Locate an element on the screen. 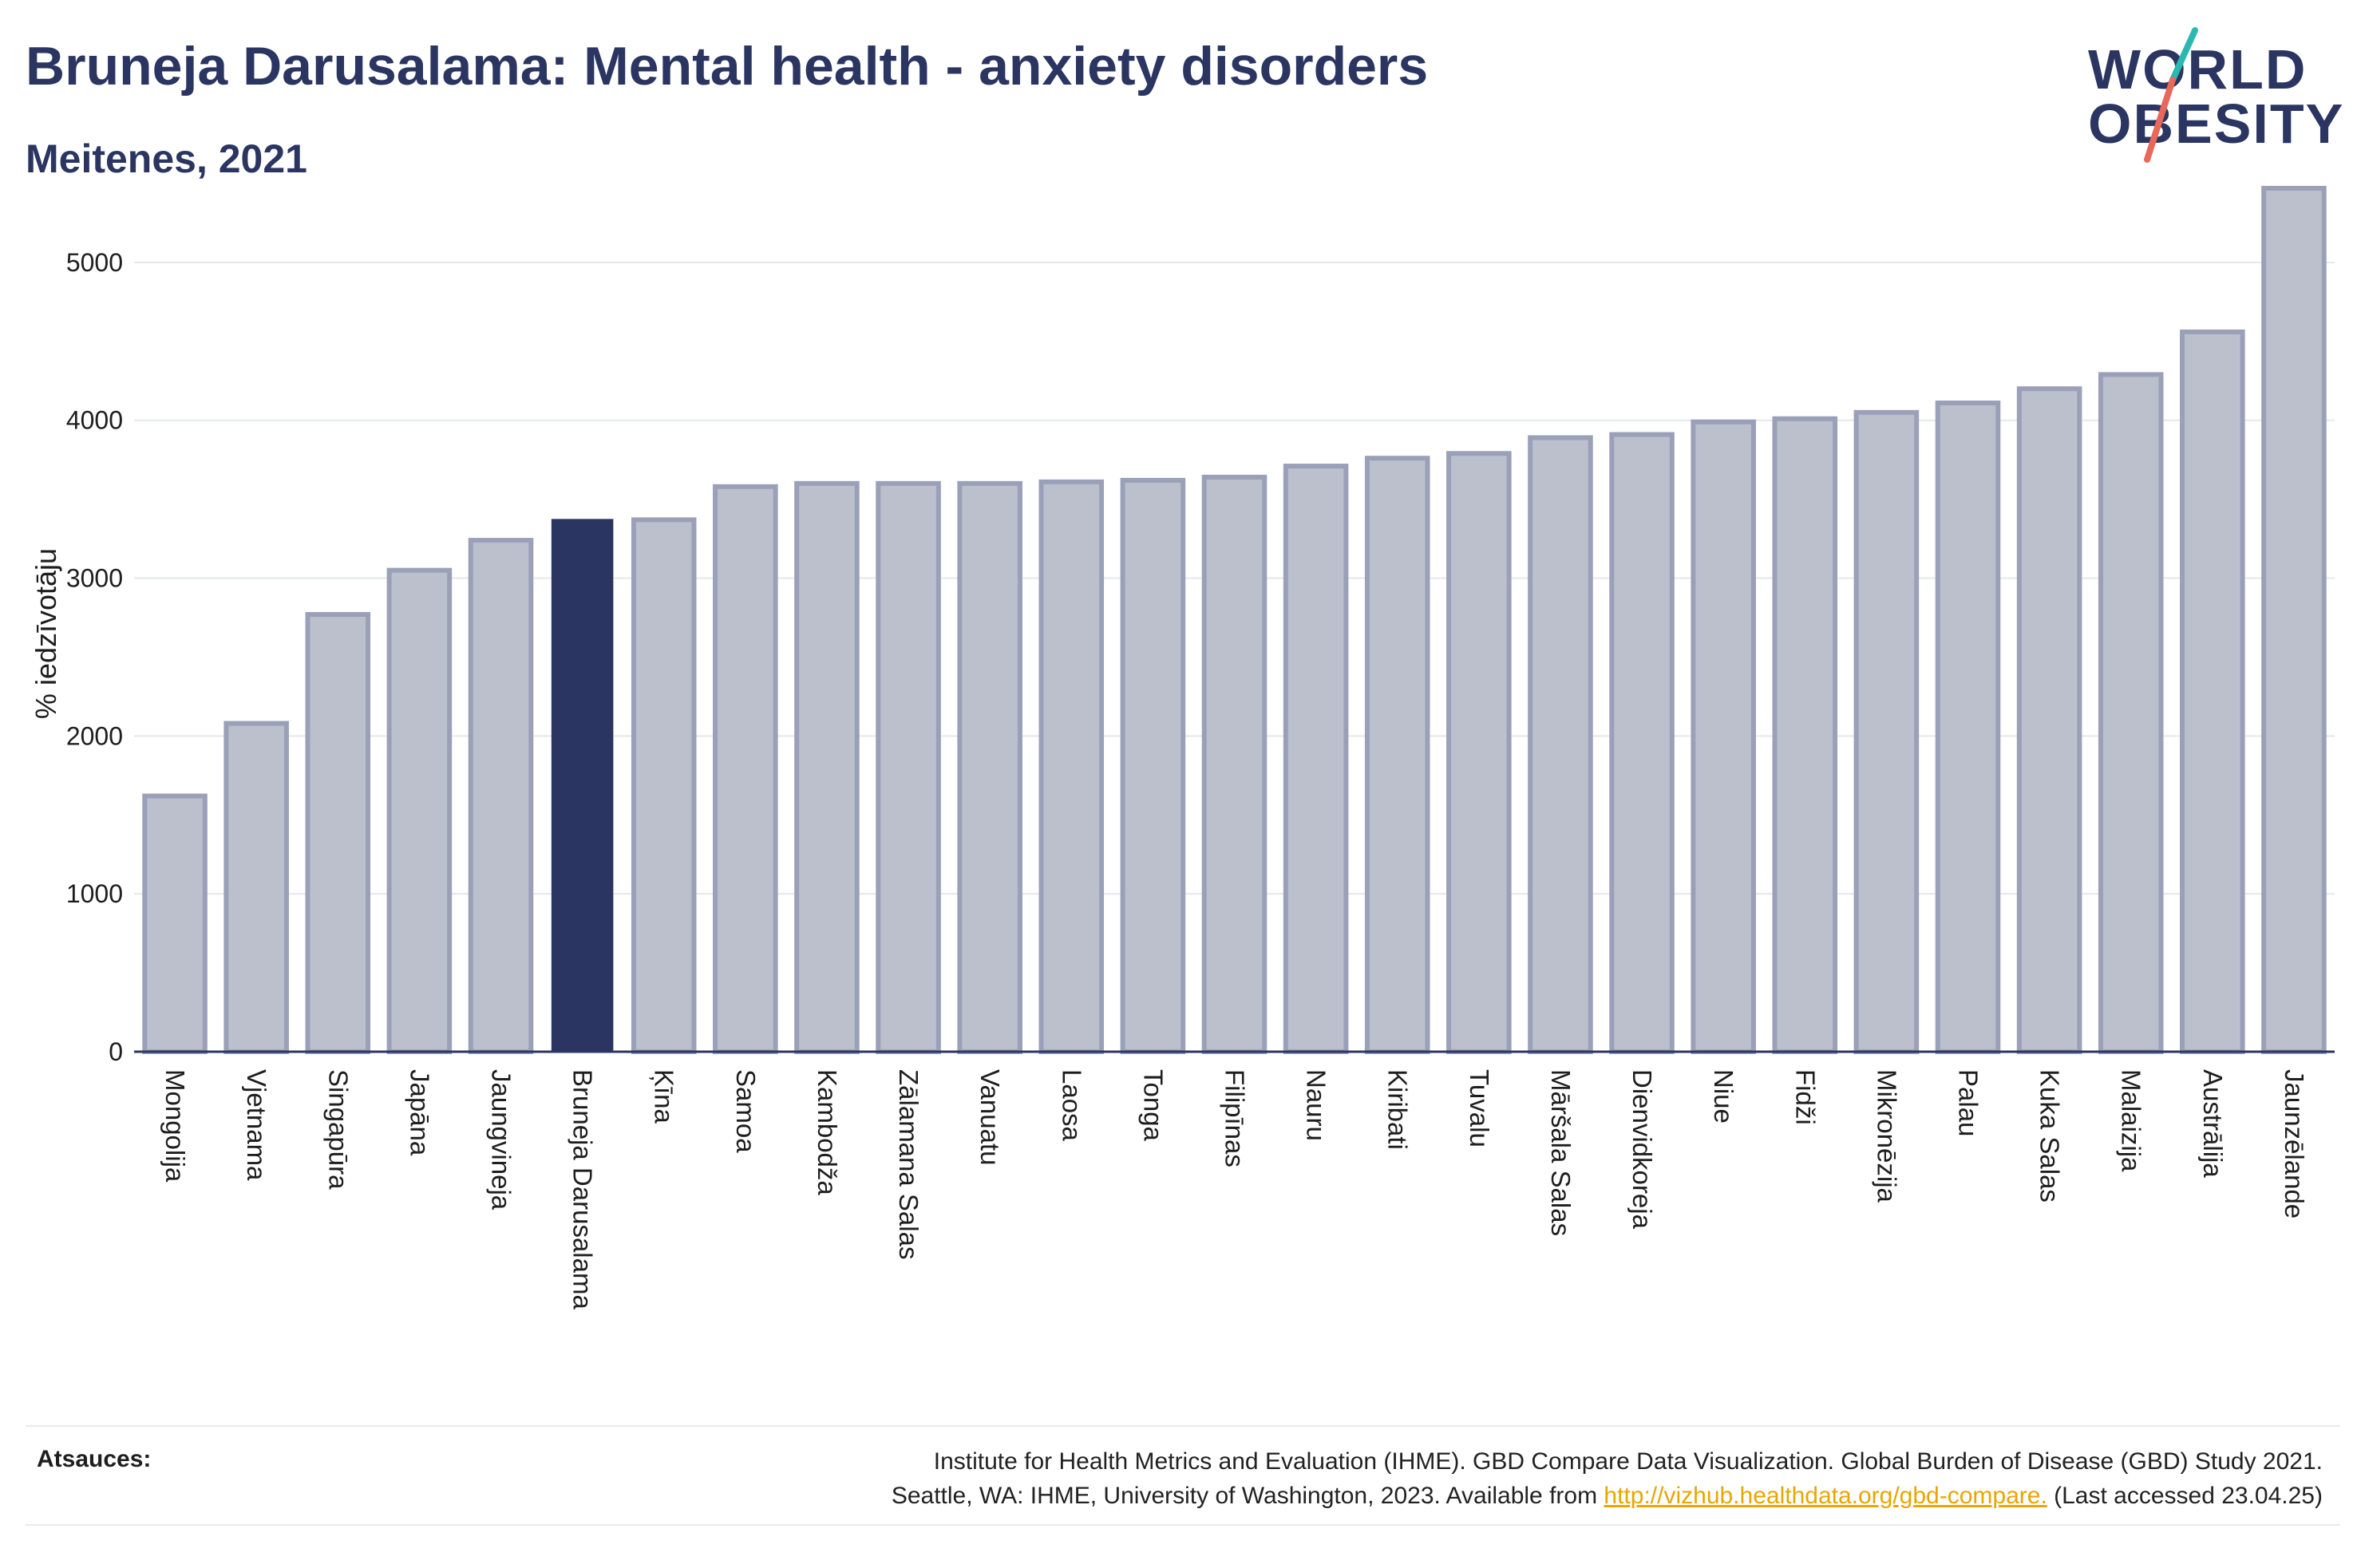  x-tick-label: Tuvalu is located at coordinates (1479, 1108).